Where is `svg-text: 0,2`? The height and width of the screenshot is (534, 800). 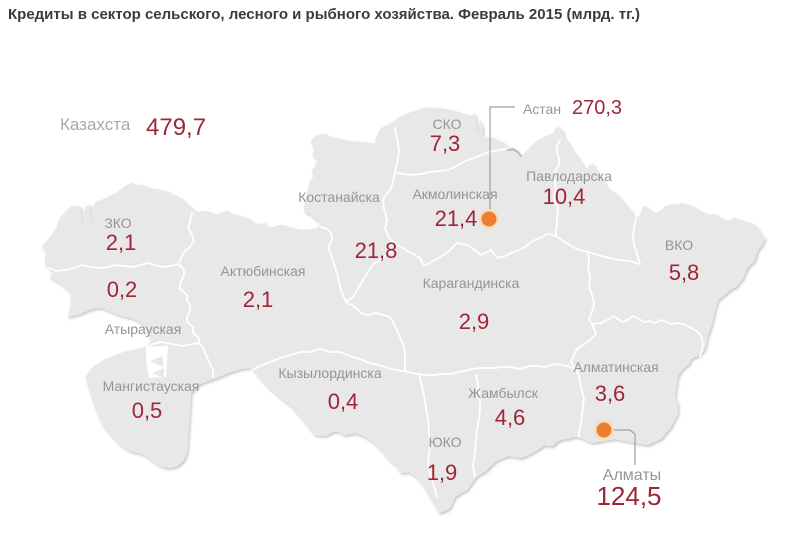 svg-text: 0,2 is located at coordinates (122, 289).